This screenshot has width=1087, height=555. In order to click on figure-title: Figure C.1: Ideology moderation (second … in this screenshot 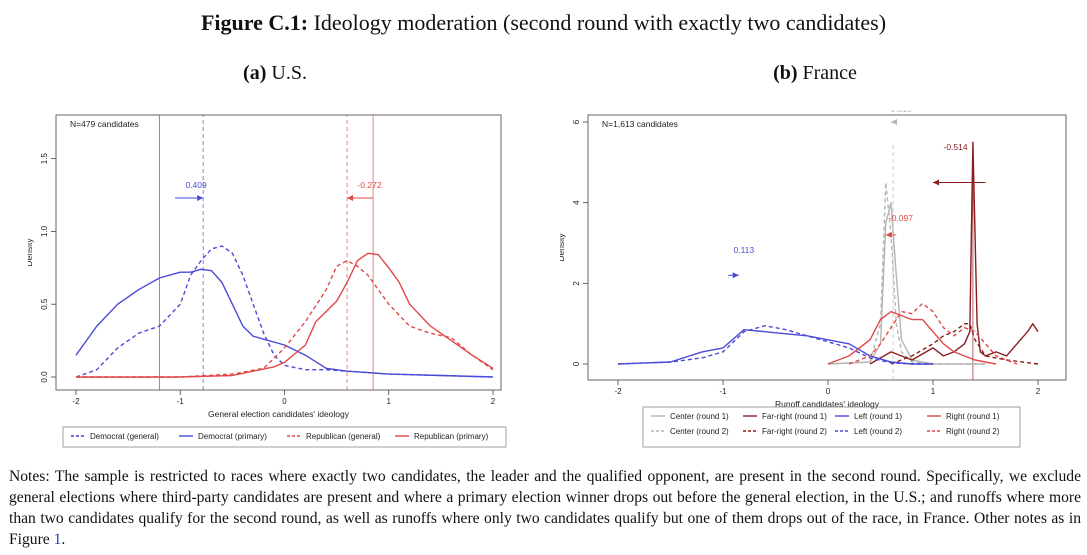, I will do `click(543, 23)`.